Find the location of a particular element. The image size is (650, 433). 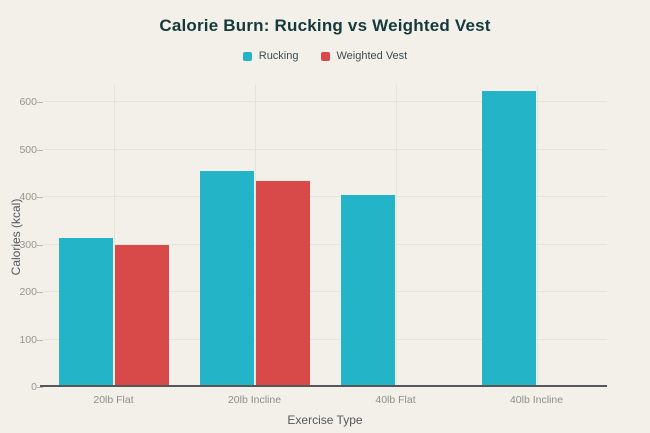

rucking-legend-label: Rucking is located at coordinates (278, 56).